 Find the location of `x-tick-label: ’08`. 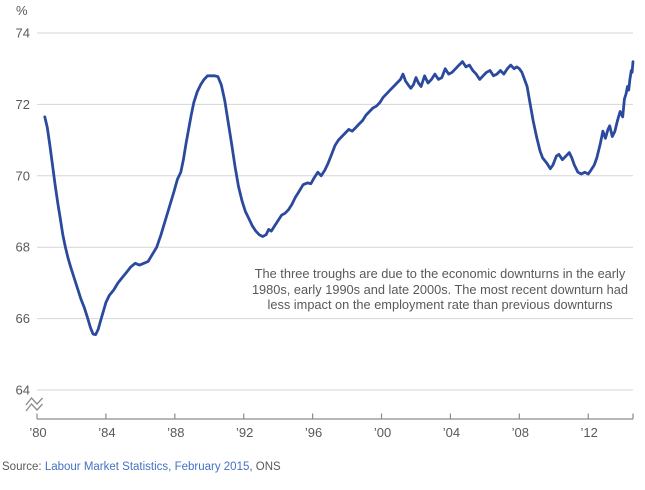

x-tick-label: ’08 is located at coordinates (520, 432).